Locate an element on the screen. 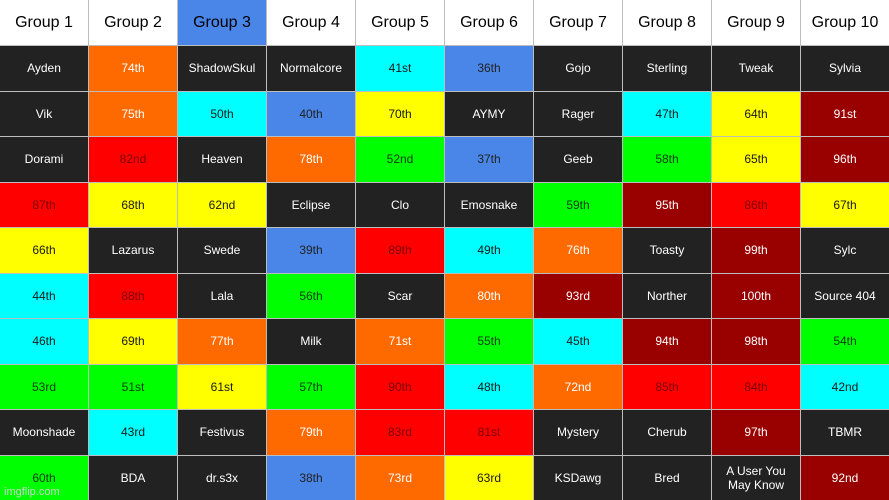  grid-cell: Bred is located at coordinates (667, 477).